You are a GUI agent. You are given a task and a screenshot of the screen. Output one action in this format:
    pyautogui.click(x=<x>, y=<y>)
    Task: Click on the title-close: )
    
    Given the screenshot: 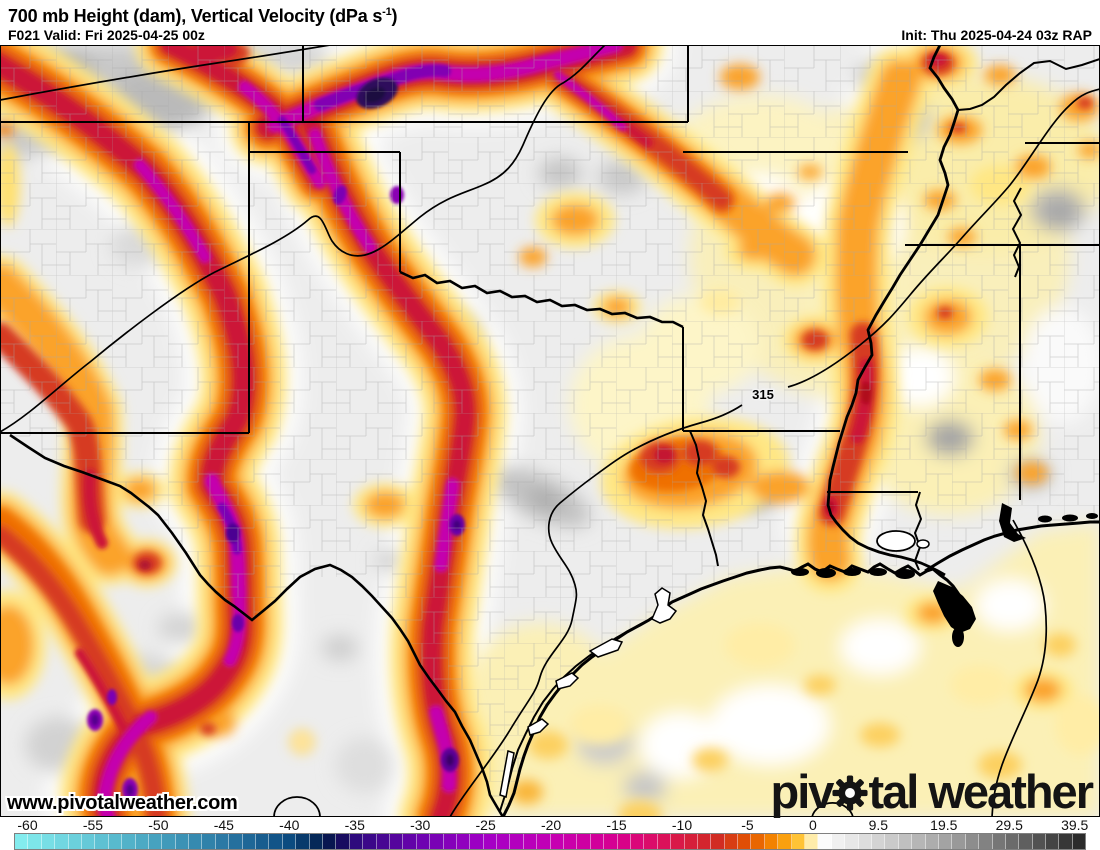 What is the action you would take?
    pyautogui.click(x=394, y=16)
    